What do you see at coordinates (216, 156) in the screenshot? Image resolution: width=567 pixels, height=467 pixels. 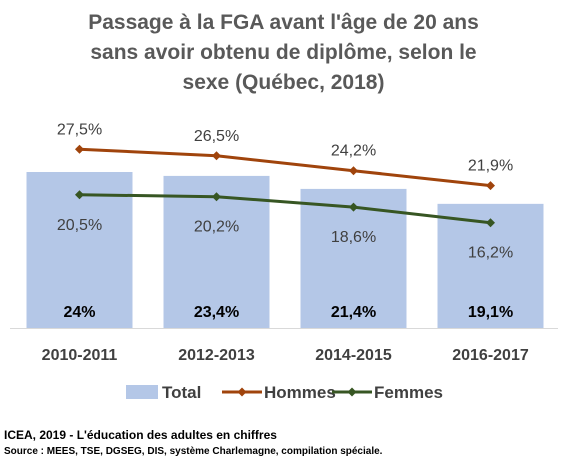 I see `point-hommes-2012-2013` at bounding box center [216, 156].